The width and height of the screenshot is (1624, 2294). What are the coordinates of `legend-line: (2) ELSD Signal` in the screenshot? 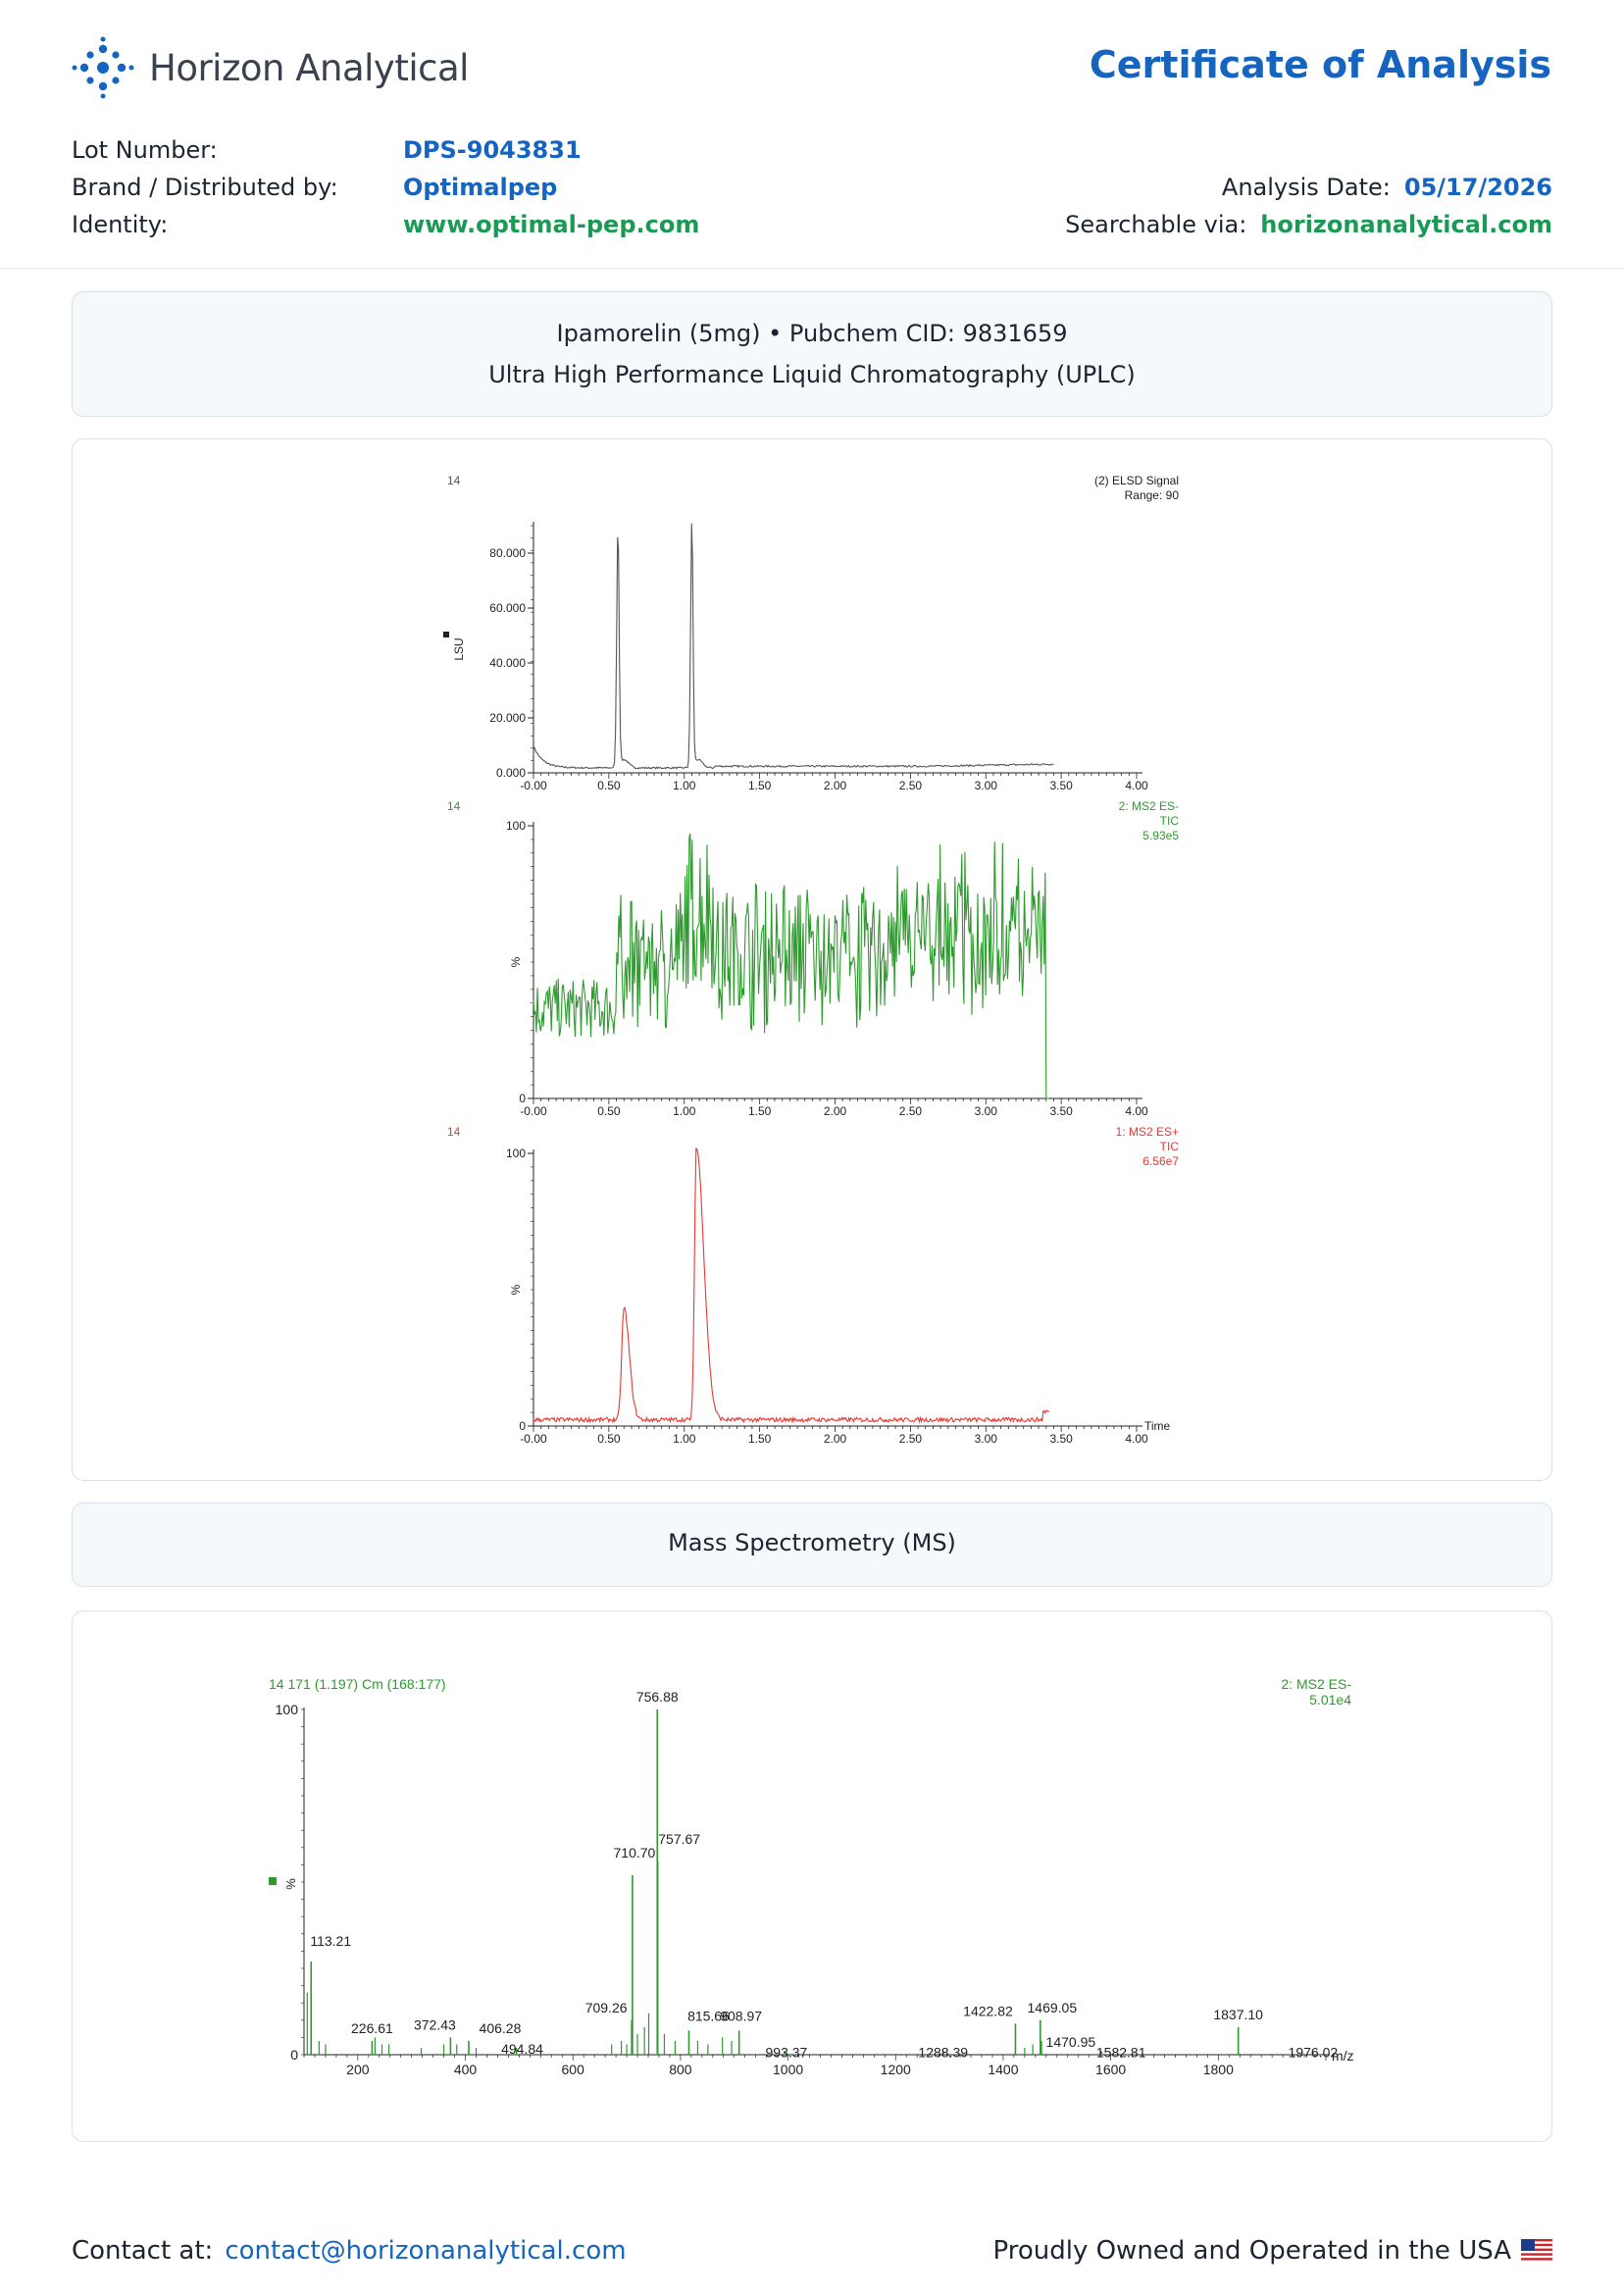 It's located at (1136, 480).